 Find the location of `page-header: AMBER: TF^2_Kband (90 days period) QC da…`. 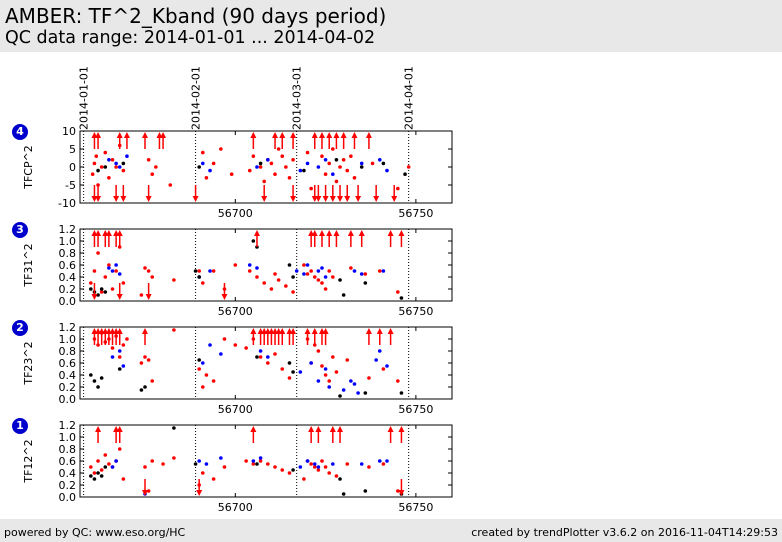

page-header: AMBER: TF^2_Kband (90 days period) QC da… is located at coordinates (391, 26).